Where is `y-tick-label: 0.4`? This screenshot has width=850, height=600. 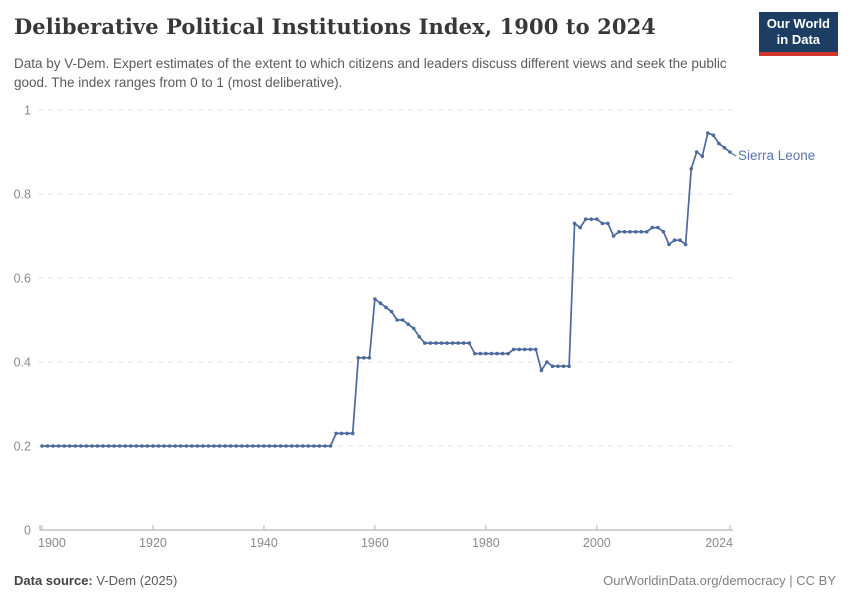 y-tick-label: 0.4 is located at coordinates (22, 363).